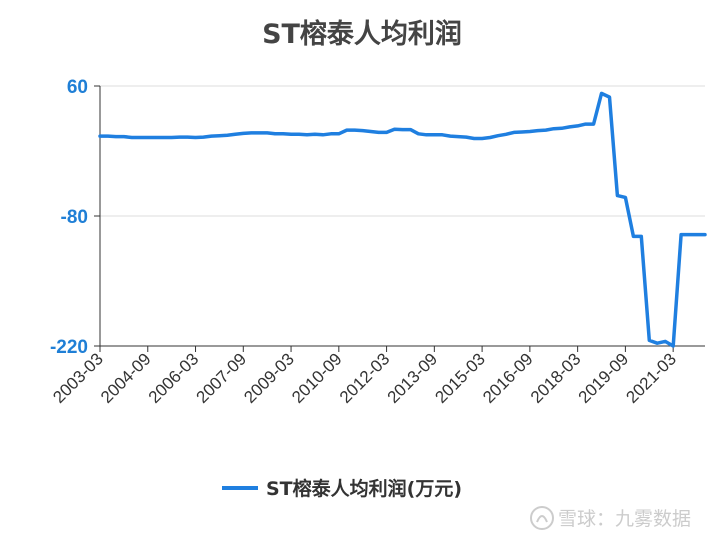 This screenshot has width=724, height=540. I want to click on x-tick-label-3: 2007-09, so click(222, 378).